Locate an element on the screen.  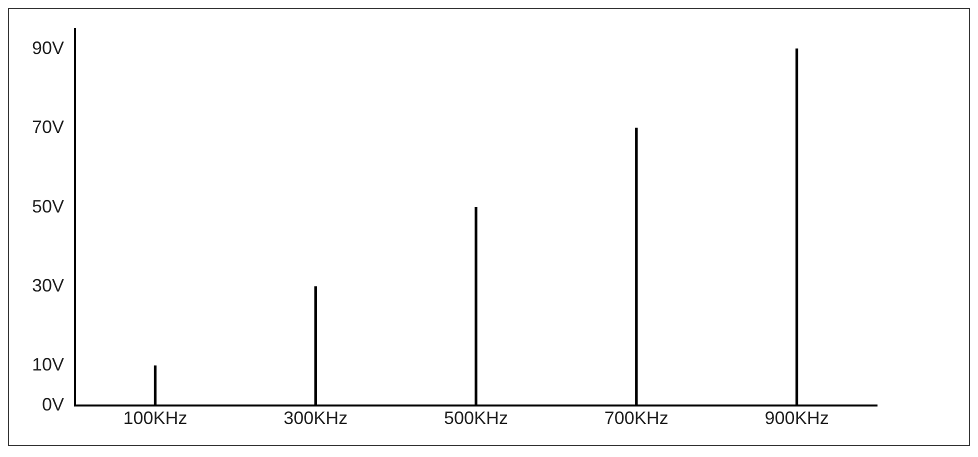
x-tick-label: 100KHz is located at coordinates (155, 418).